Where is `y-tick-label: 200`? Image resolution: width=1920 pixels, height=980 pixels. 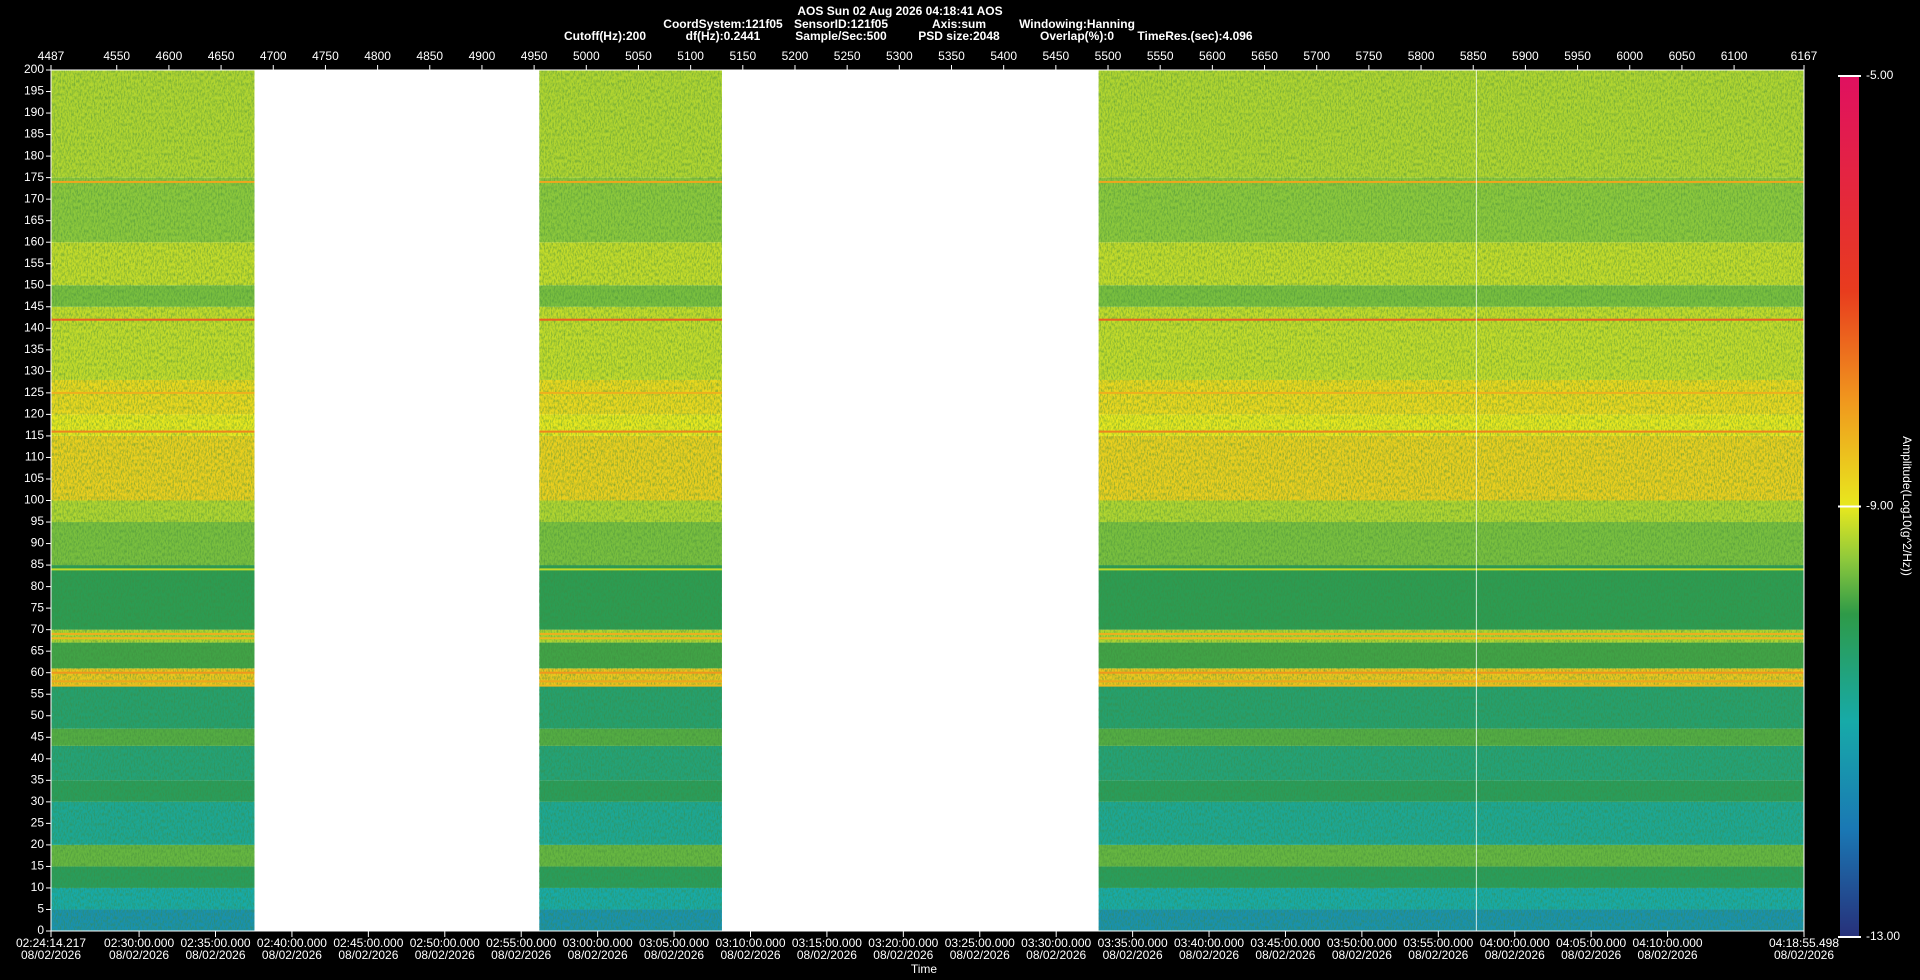
y-tick-label: 200 is located at coordinates (34, 69).